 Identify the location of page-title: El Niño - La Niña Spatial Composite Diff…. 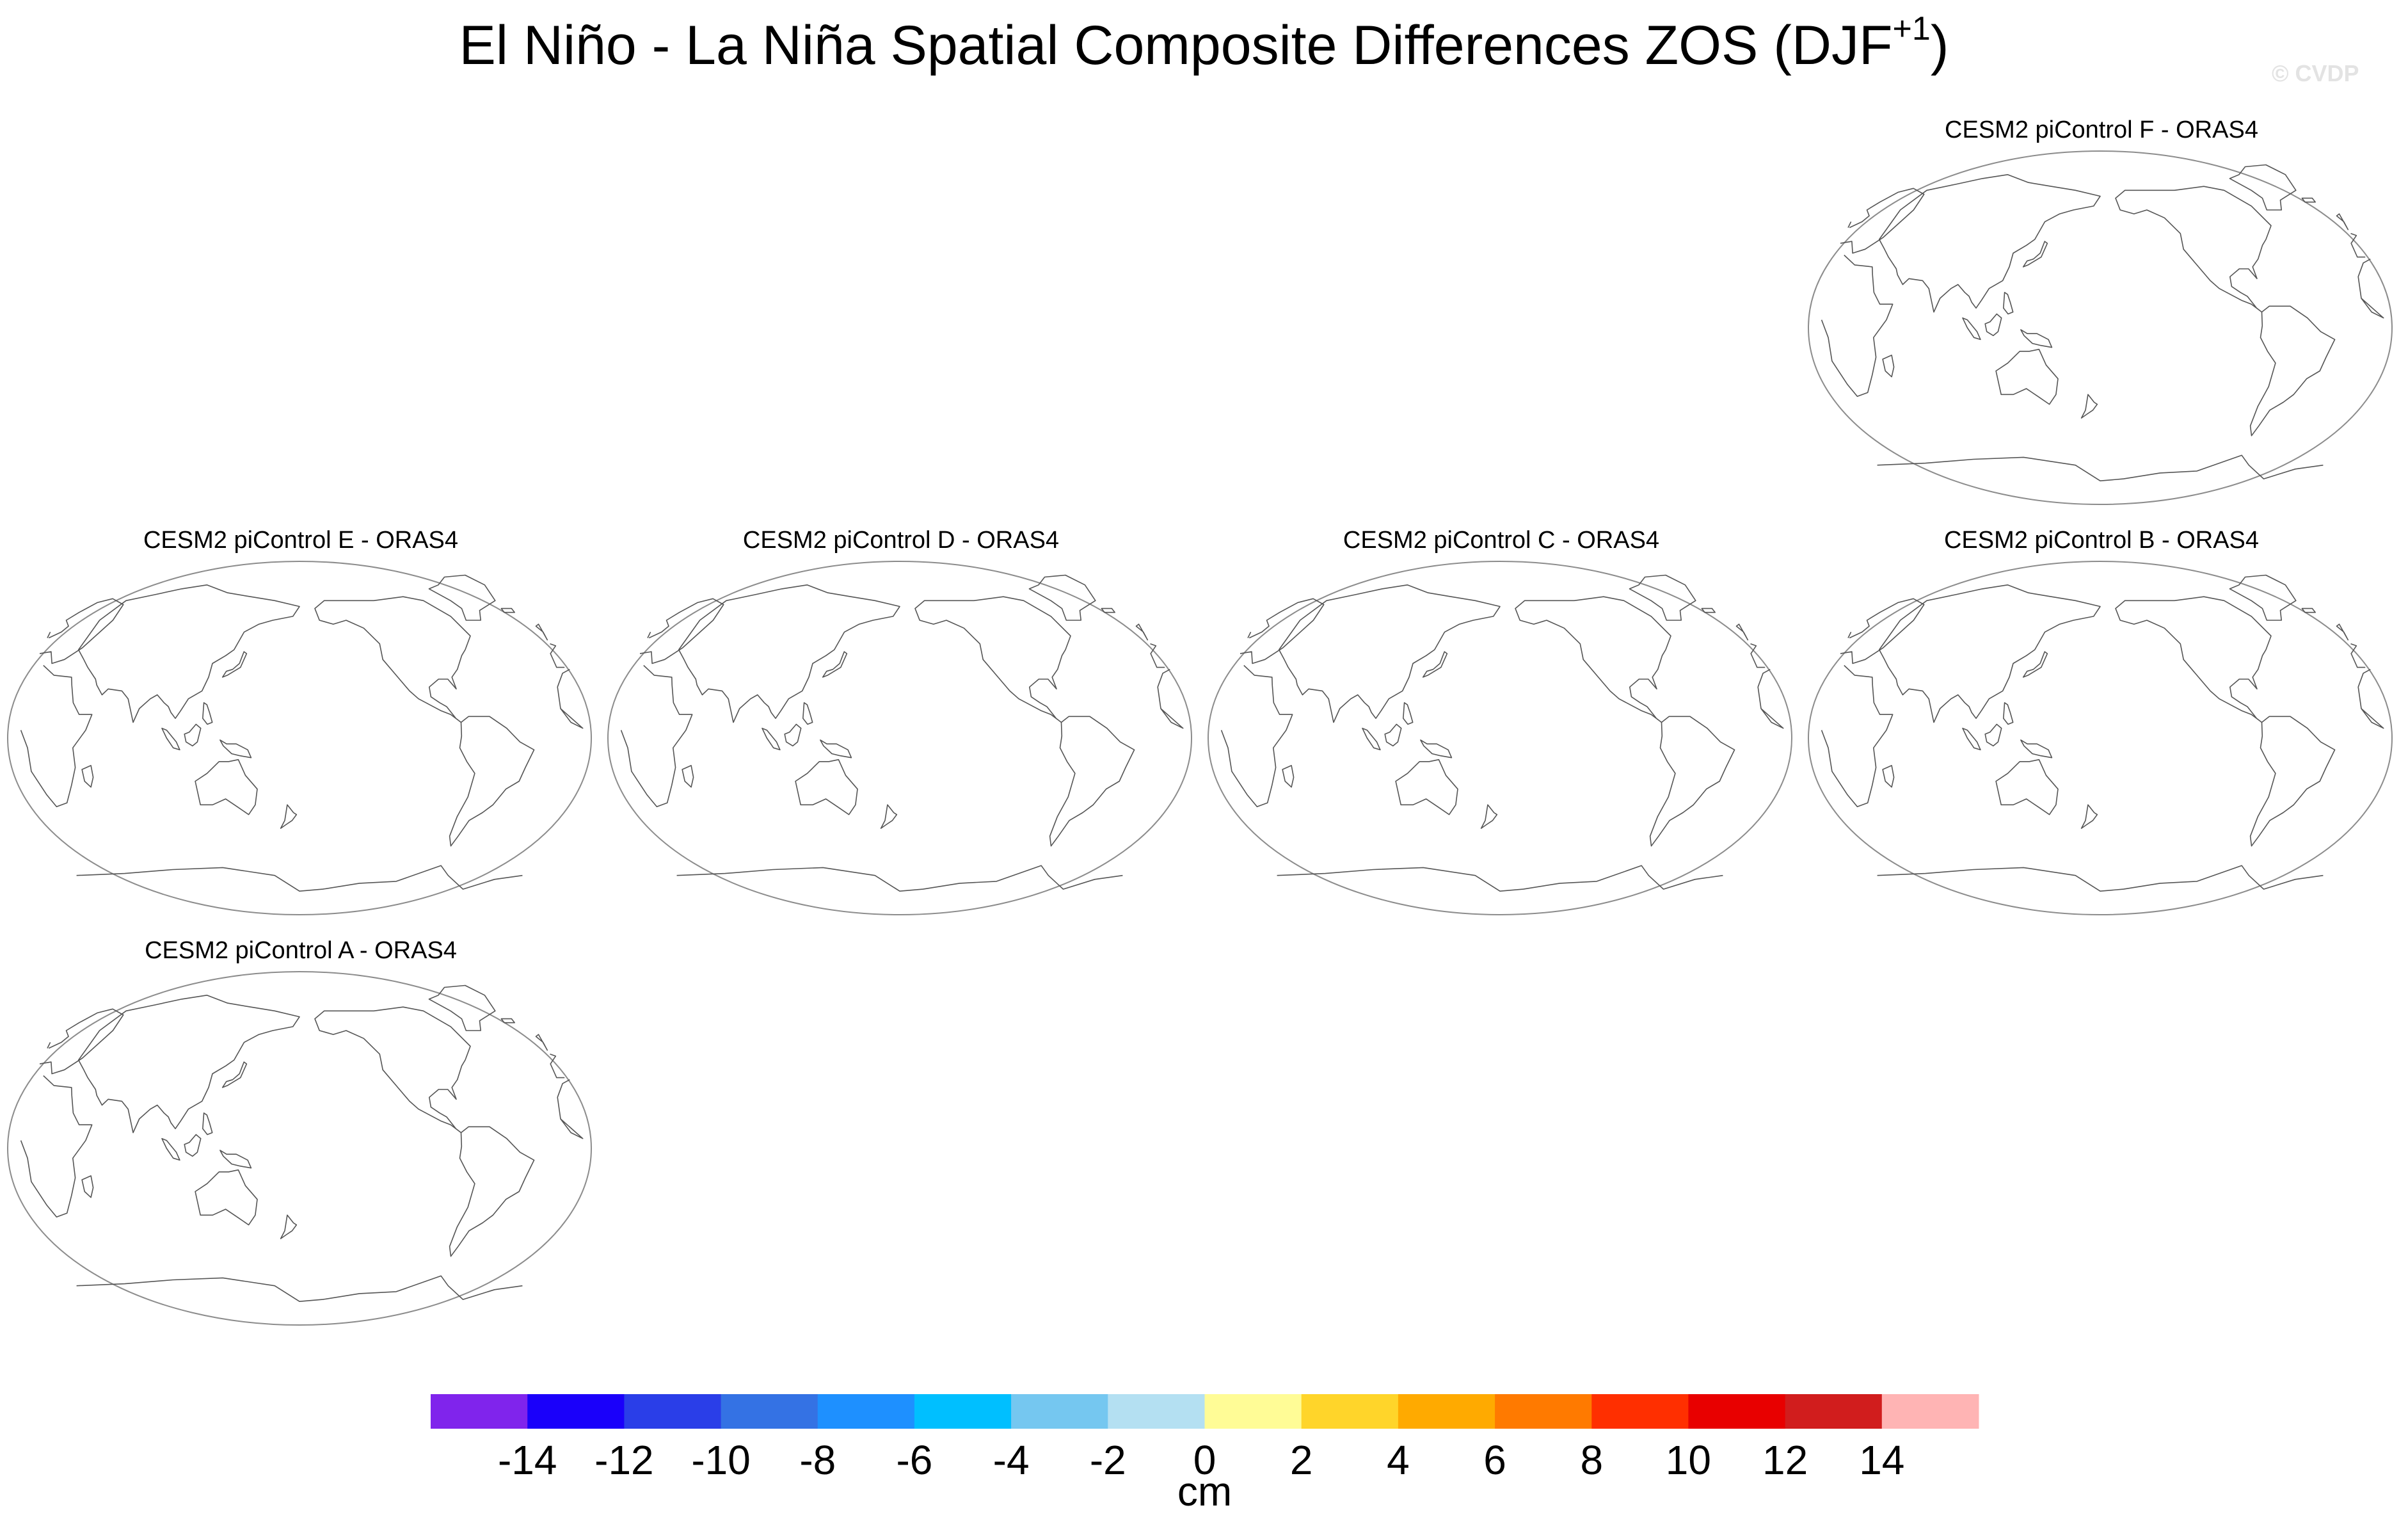
(1204, 43).